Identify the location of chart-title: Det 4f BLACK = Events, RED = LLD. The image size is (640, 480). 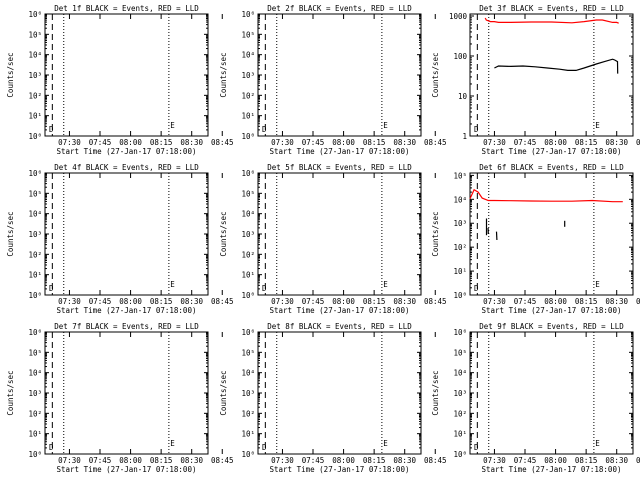
(126, 167).